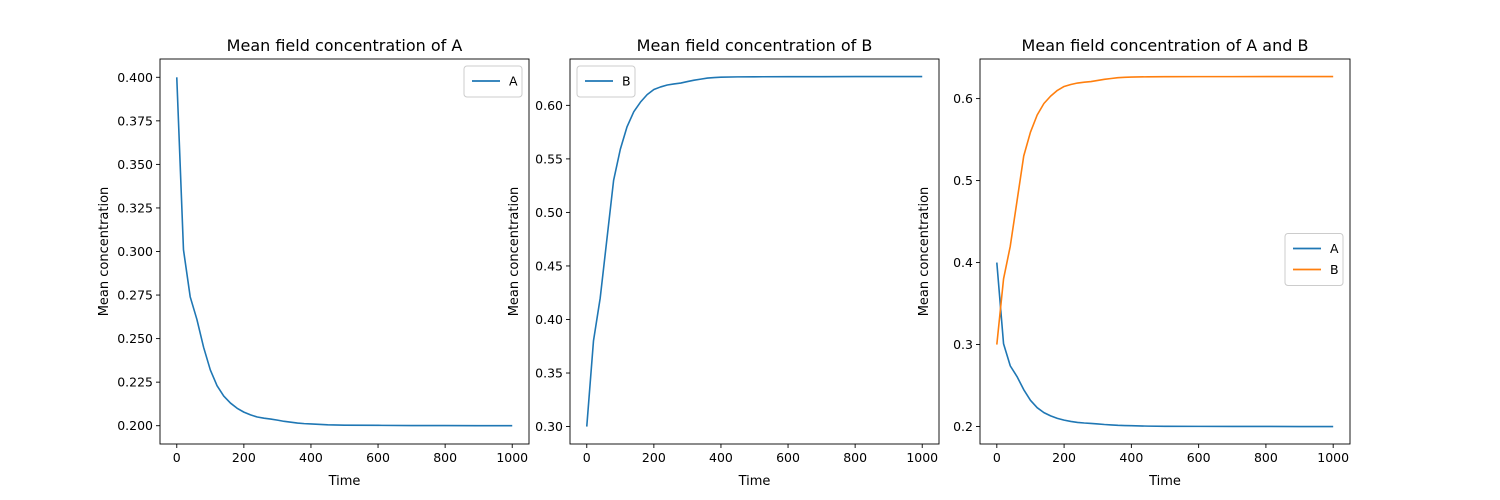  I want to click on y-tick-label: 0.350, so click(135, 164).